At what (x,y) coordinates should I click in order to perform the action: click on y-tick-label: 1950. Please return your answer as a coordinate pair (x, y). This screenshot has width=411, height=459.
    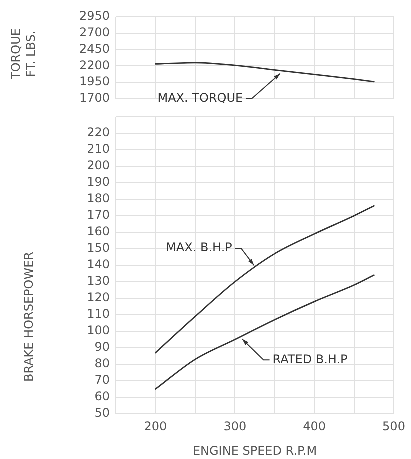
    Looking at the image, I should click on (94, 81).